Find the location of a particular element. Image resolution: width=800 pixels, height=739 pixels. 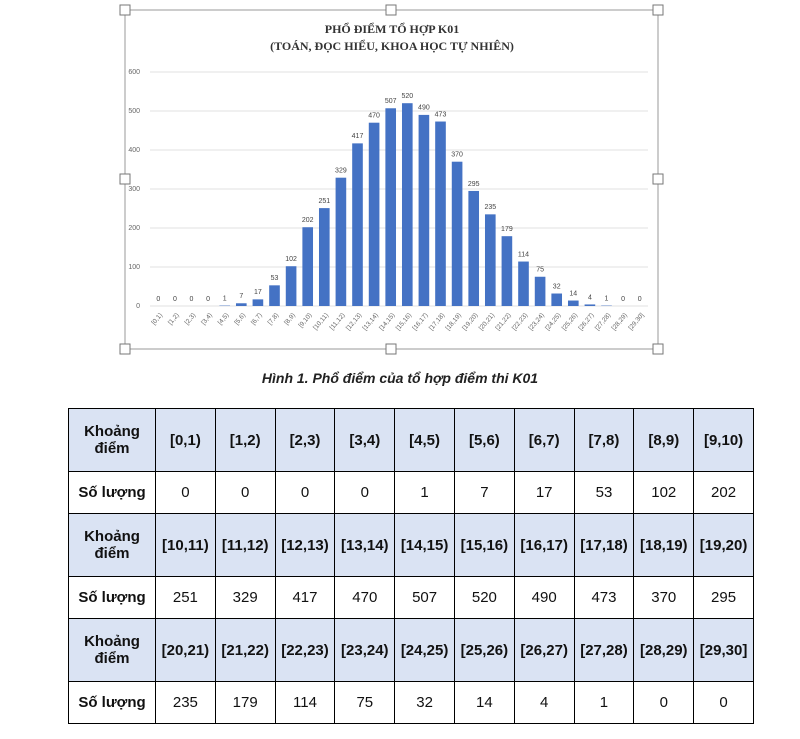

data-label: 295 is located at coordinates (474, 184).